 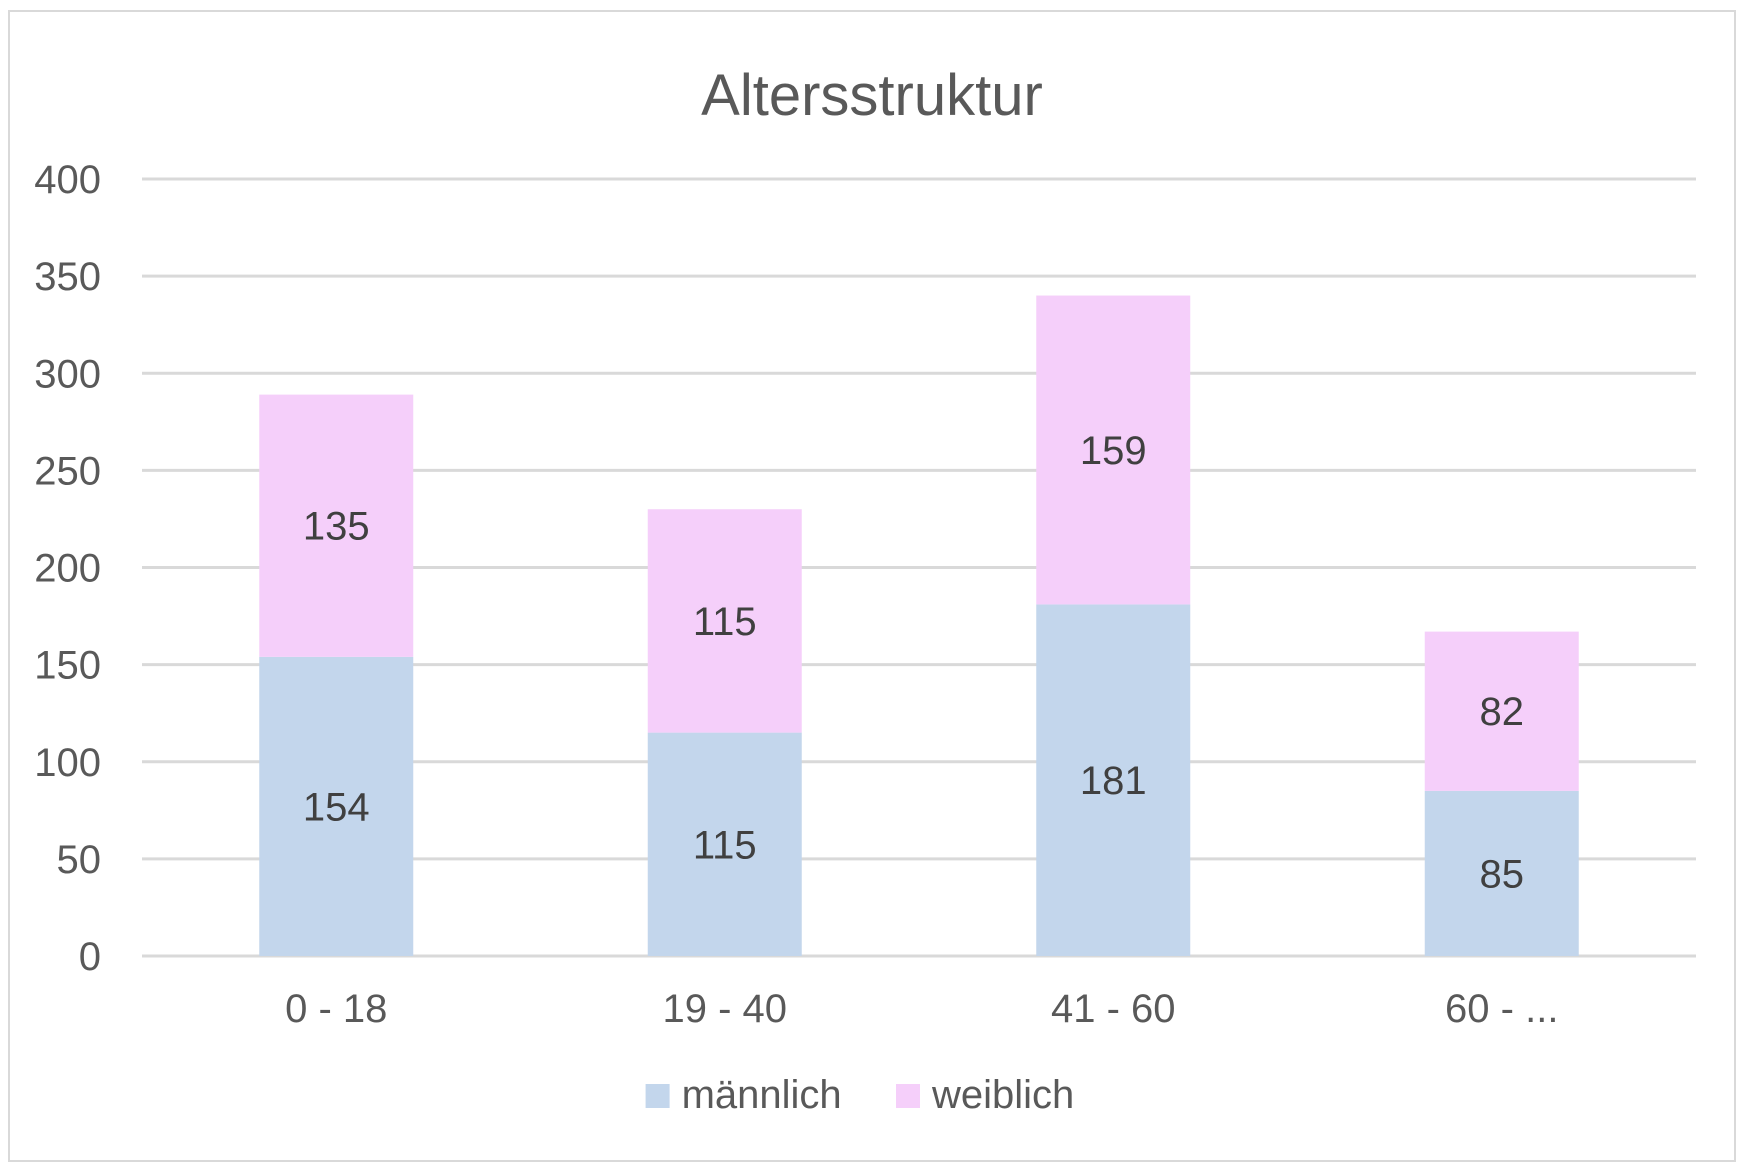 What do you see at coordinates (90, 957) in the screenshot?
I see `y-tick-label-0: 0` at bounding box center [90, 957].